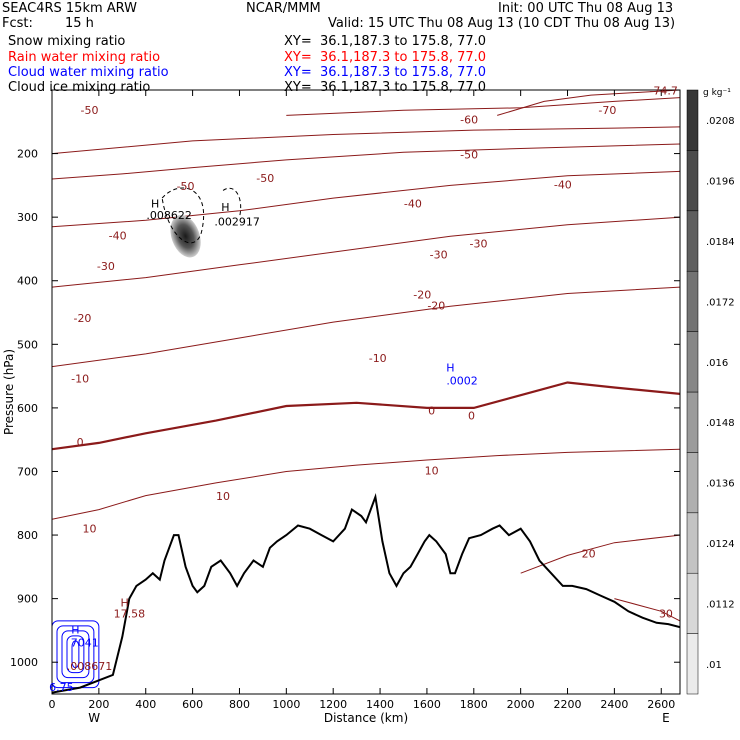 The image size is (740, 740). I want to click on field-xy-snow: XY= 36.1,187.3 to 175.8, 77.0, so click(385, 41).